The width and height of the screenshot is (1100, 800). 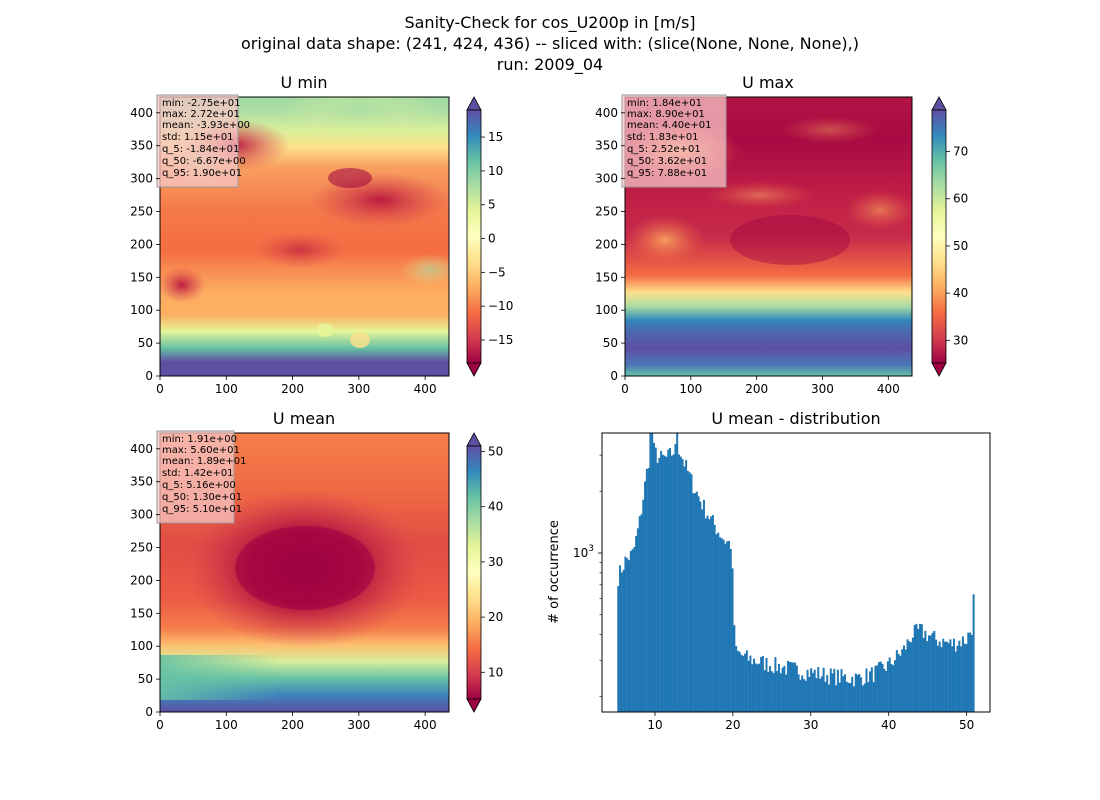 What do you see at coordinates (495, 137) in the screenshot?
I see `colorbar-tick-label: 15` at bounding box center [495, 137].